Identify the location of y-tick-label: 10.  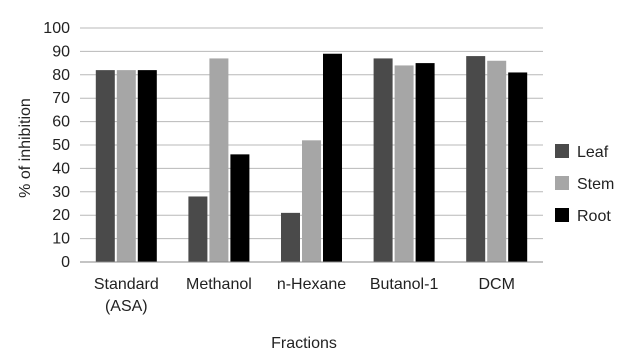
(61, 239).